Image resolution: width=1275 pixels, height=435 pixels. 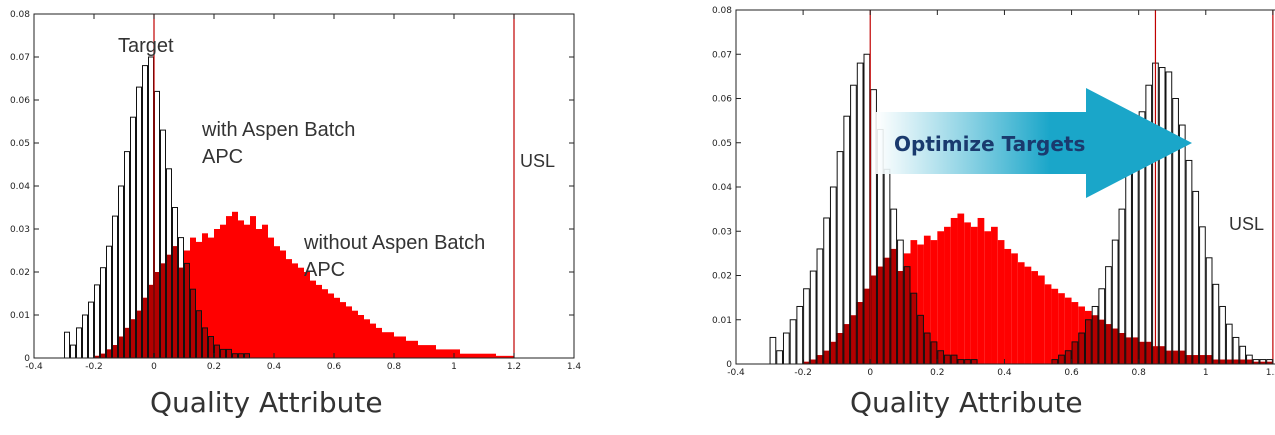 I want to click on without-apc-label-line1: without Aspen Batch, so click(x=394, y=243).